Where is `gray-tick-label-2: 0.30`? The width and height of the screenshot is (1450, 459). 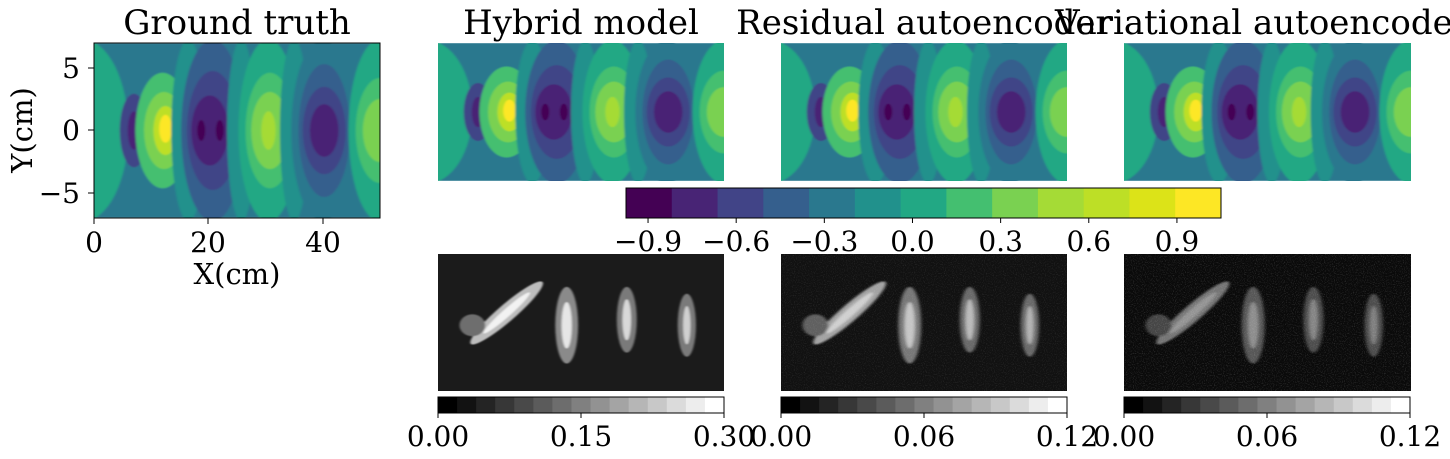 gray-tick-label-2: 0.30 is located at coordinates (724, 436).